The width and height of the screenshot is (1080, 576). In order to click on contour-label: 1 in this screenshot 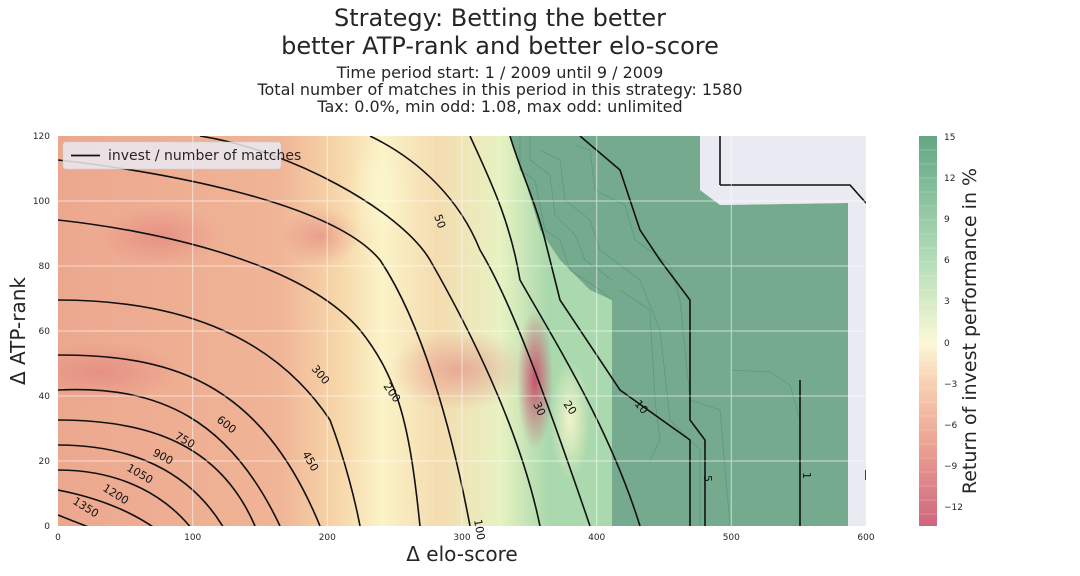, I will do `click(806, 475)`.